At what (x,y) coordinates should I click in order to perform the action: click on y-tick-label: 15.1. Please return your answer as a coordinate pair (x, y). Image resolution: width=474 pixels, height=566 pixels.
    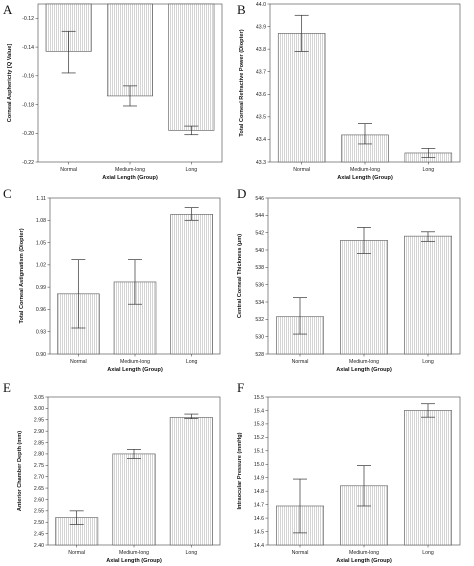
    Looking at the image, I should click on (259, 452).